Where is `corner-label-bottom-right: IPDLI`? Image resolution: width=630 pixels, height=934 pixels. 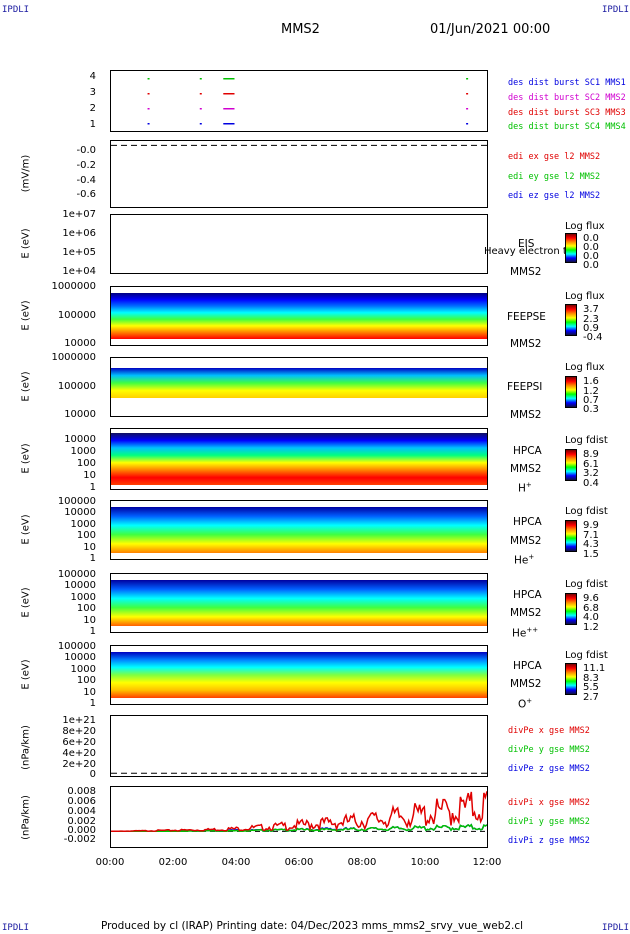 corner-label-bottom-right: IPDLI is located at coordinates (616, 928).